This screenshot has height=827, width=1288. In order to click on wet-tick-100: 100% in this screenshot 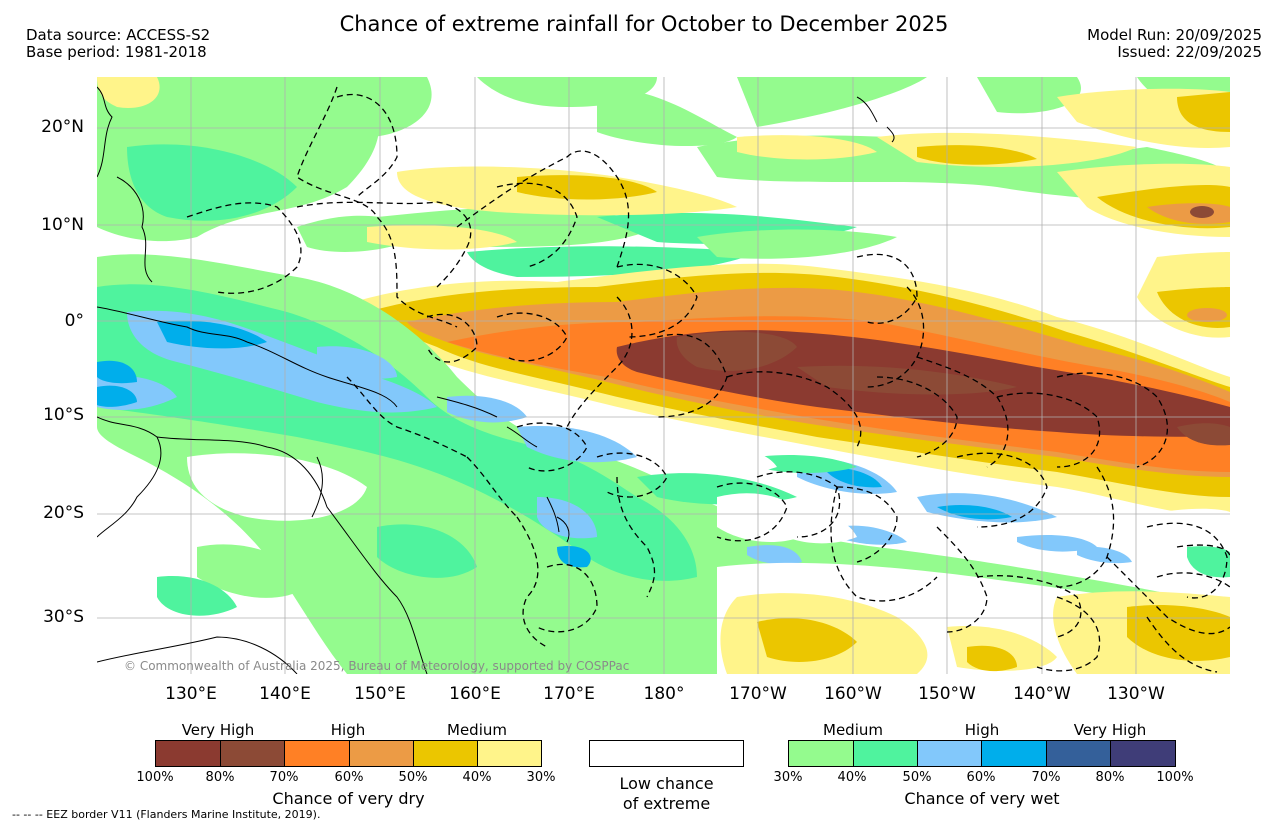, I will do `click(1175, 777)`.